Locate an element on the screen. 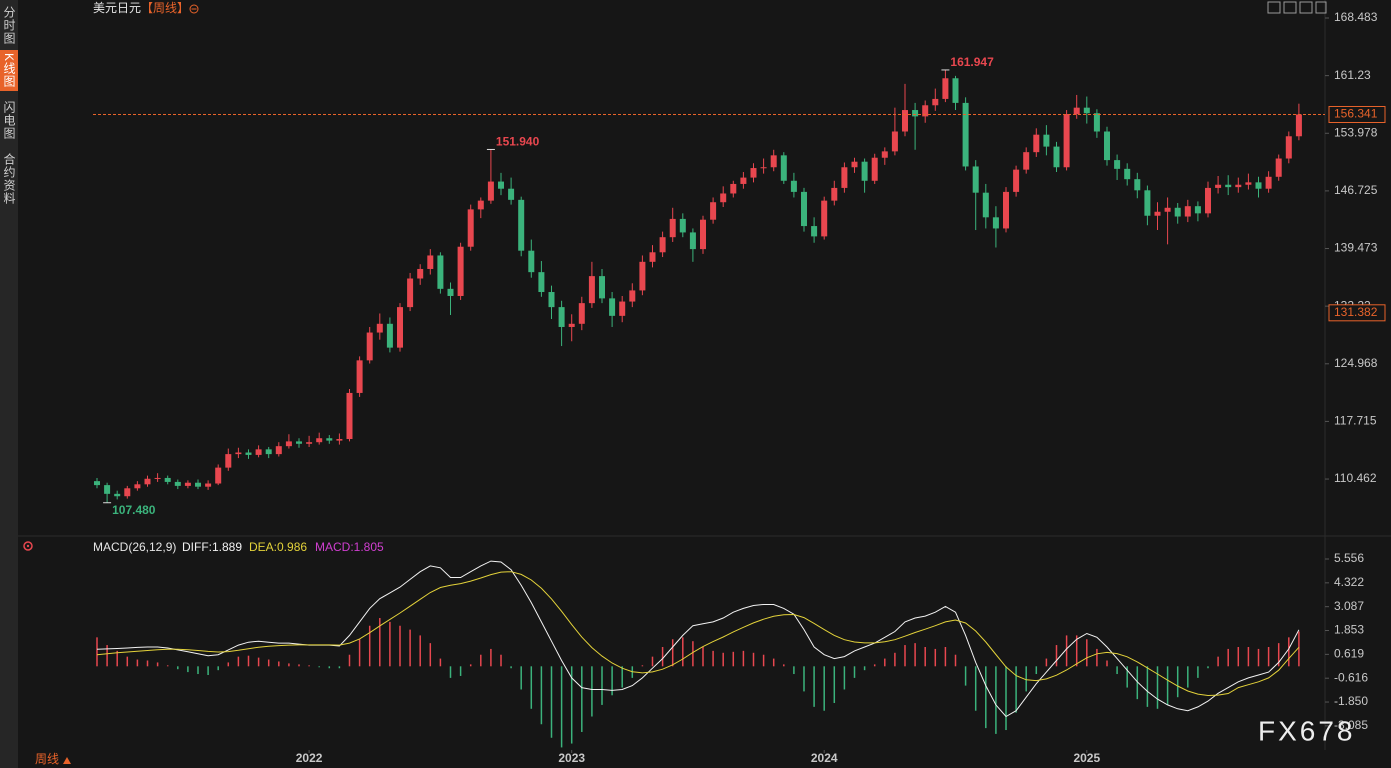 The image size is (1391, 768). indicator-icon is located at coordinates (28, 546).